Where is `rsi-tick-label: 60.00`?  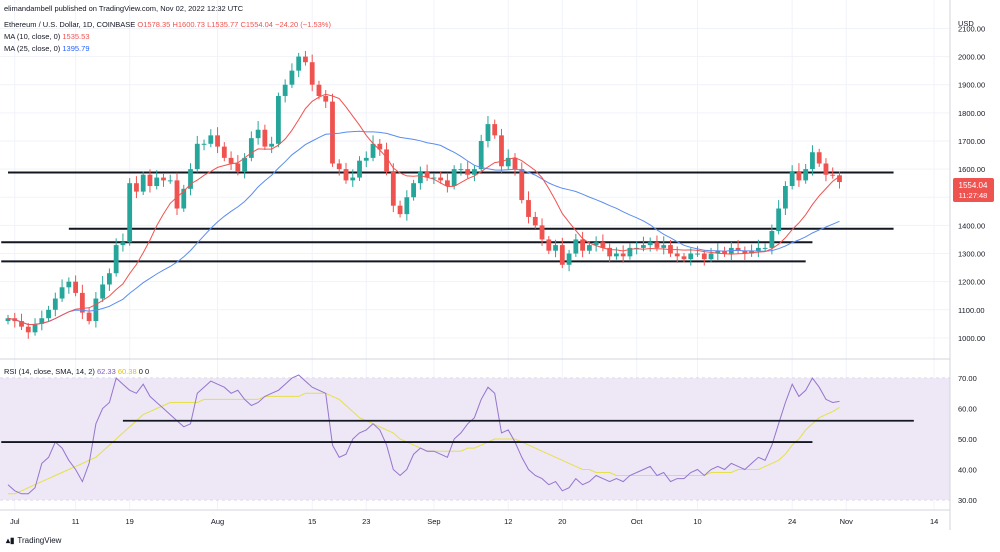
rsi-tick-label: 60.00 is located at coordinates (967, 409).